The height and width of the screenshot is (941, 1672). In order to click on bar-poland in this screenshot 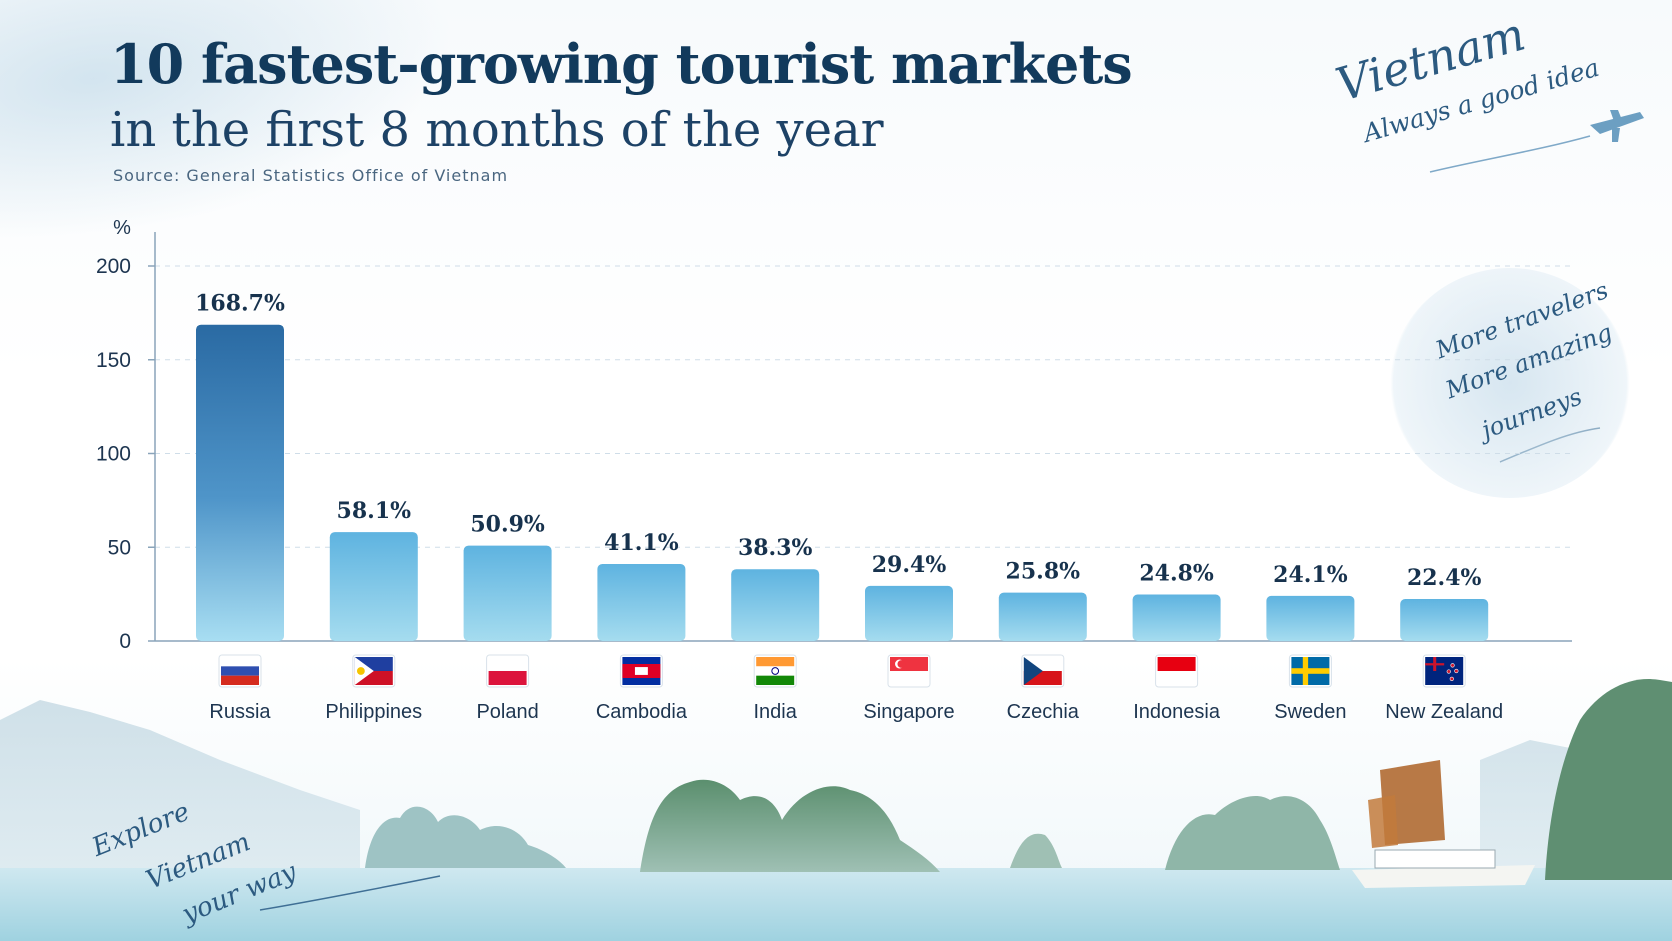, I will do `click(507, 593)`.